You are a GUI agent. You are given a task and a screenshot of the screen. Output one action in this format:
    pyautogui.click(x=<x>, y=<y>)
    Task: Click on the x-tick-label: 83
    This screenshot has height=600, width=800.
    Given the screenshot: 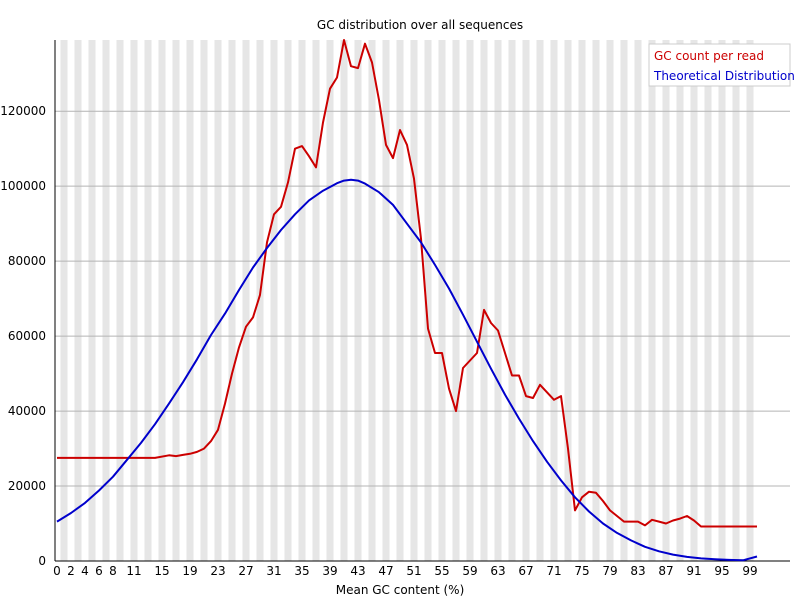 What is the action you would take?
    pyautogui.click(x=637, y=571)
    